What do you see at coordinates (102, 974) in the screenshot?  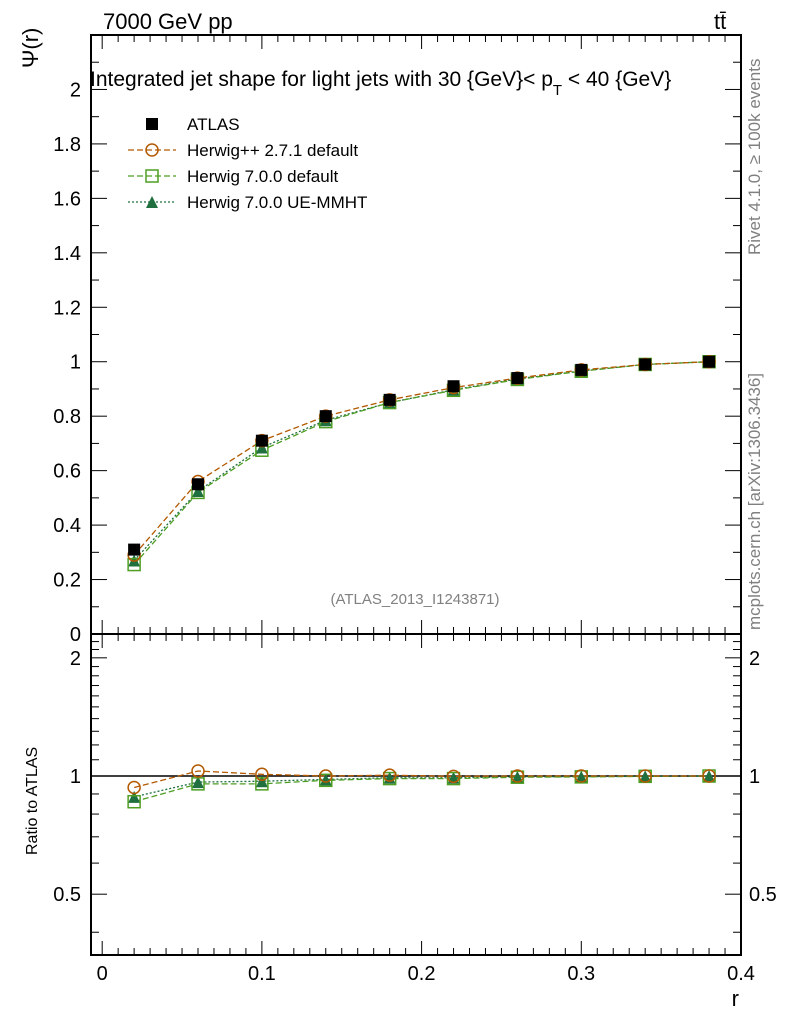 I see `x-tick-label: 0` at bounding box center [102, 974].